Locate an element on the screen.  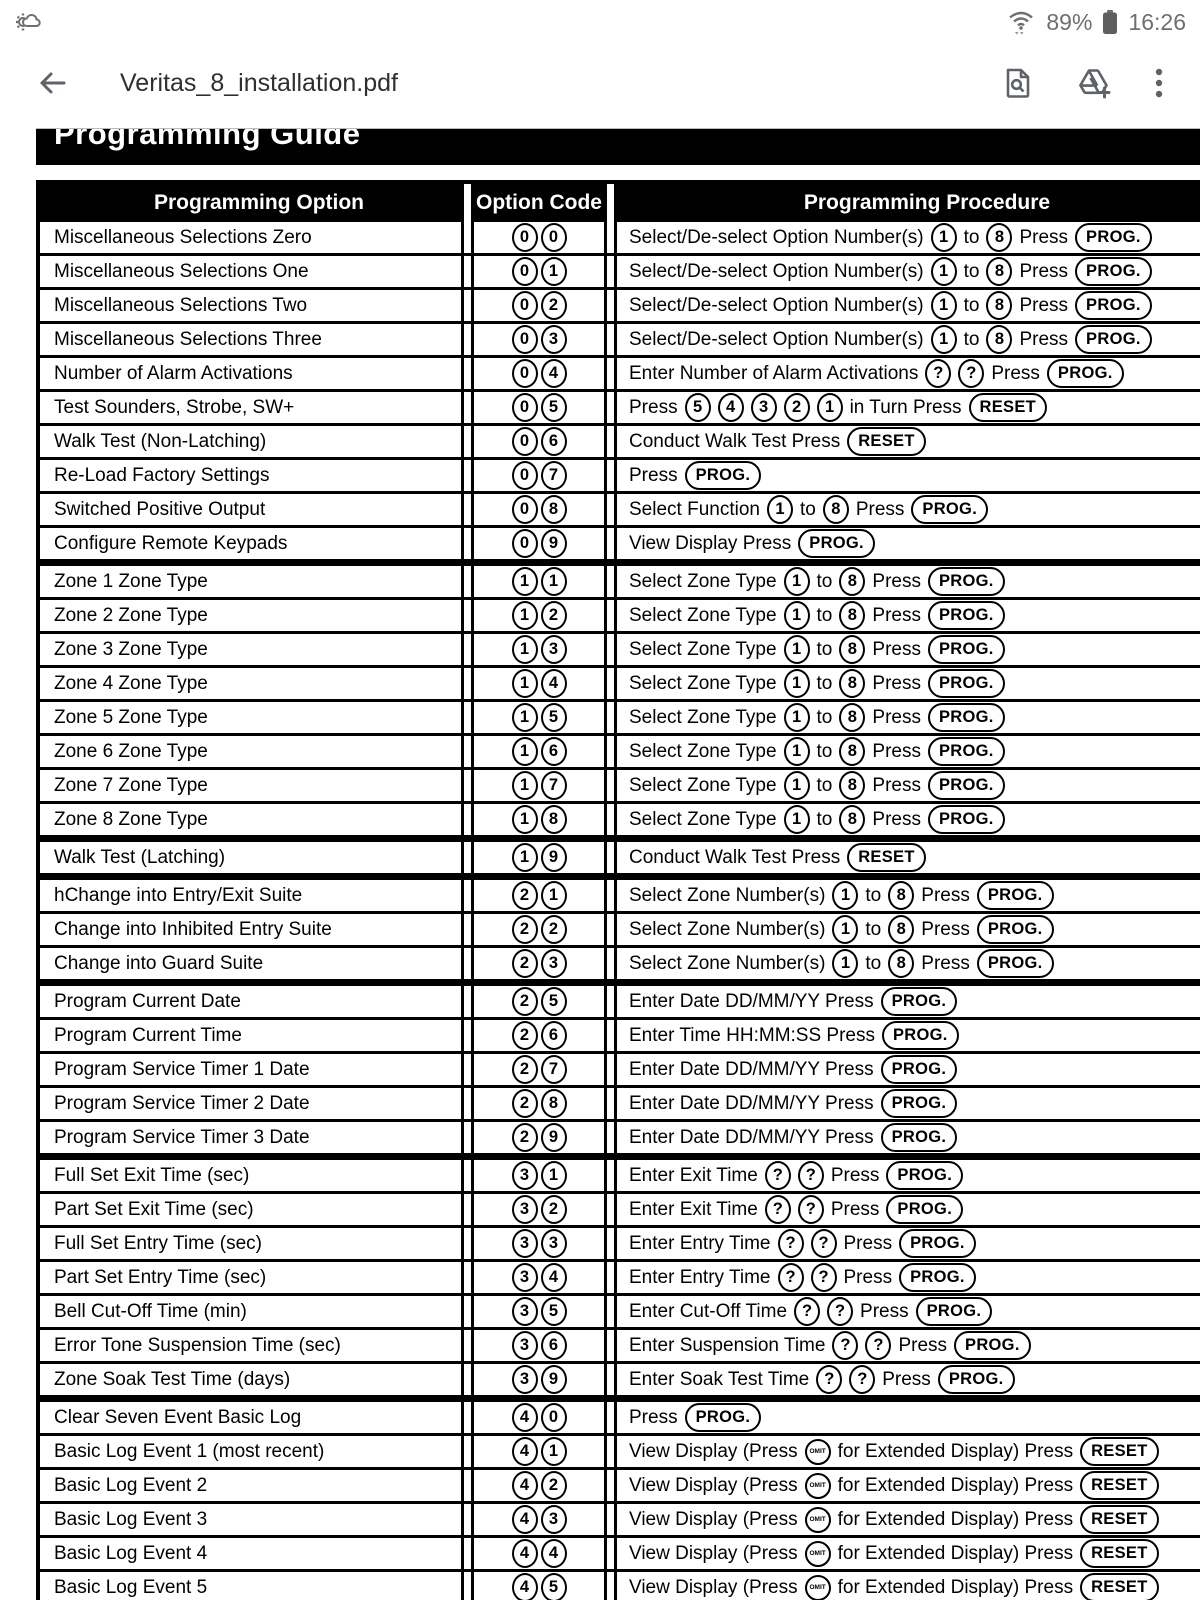
code-key: 1 is located at coordinates (524, 683).